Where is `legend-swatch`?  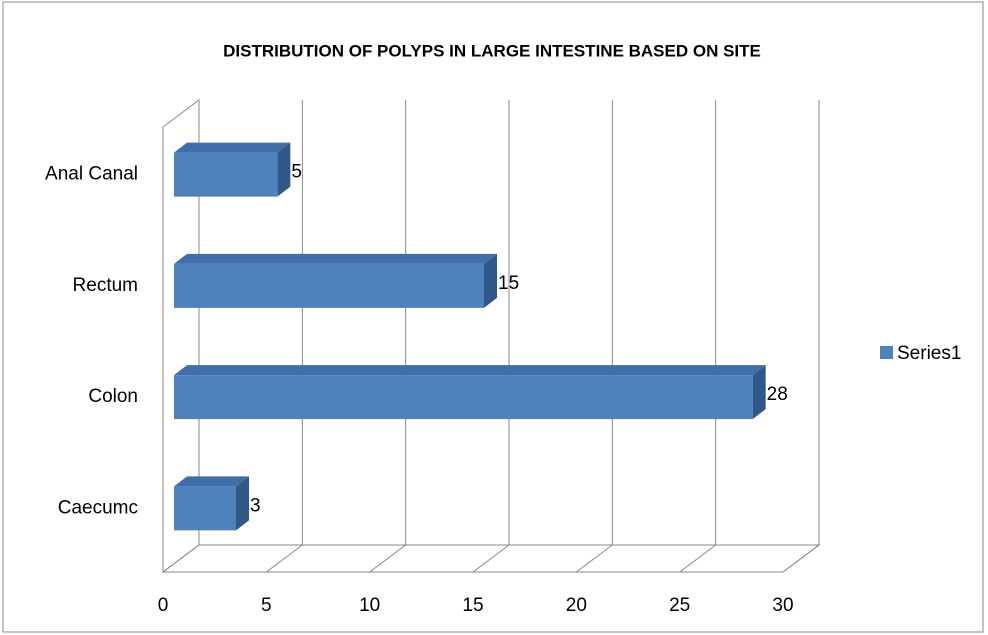 legend-swatch is located at coordinates (886, 352).